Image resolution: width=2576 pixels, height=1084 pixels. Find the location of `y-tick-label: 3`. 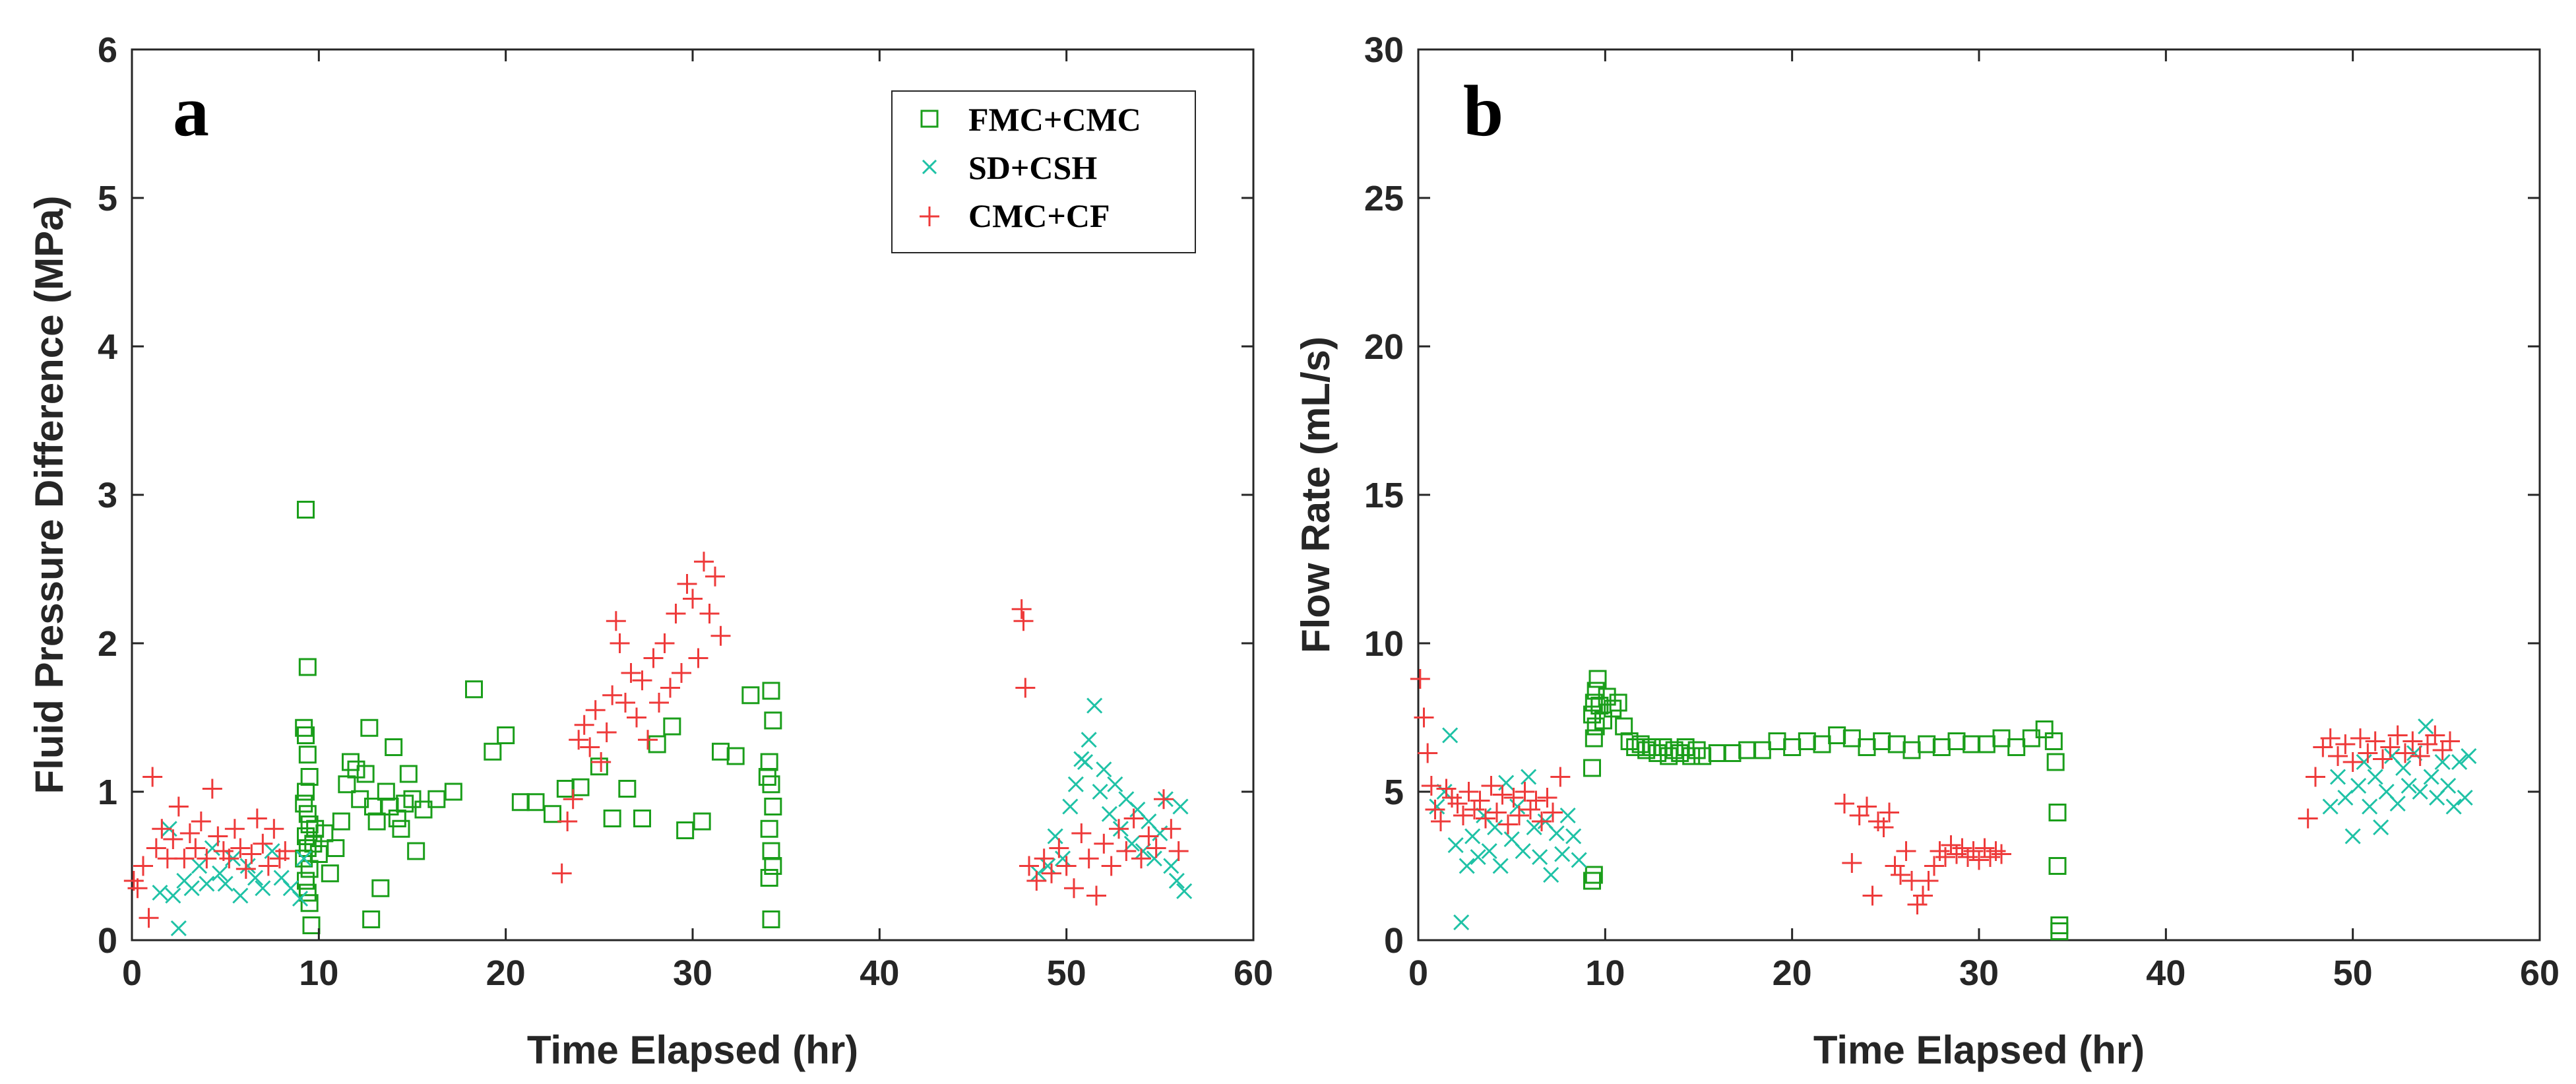

y-tick-label: 3 is located at coordinates (107, 495).